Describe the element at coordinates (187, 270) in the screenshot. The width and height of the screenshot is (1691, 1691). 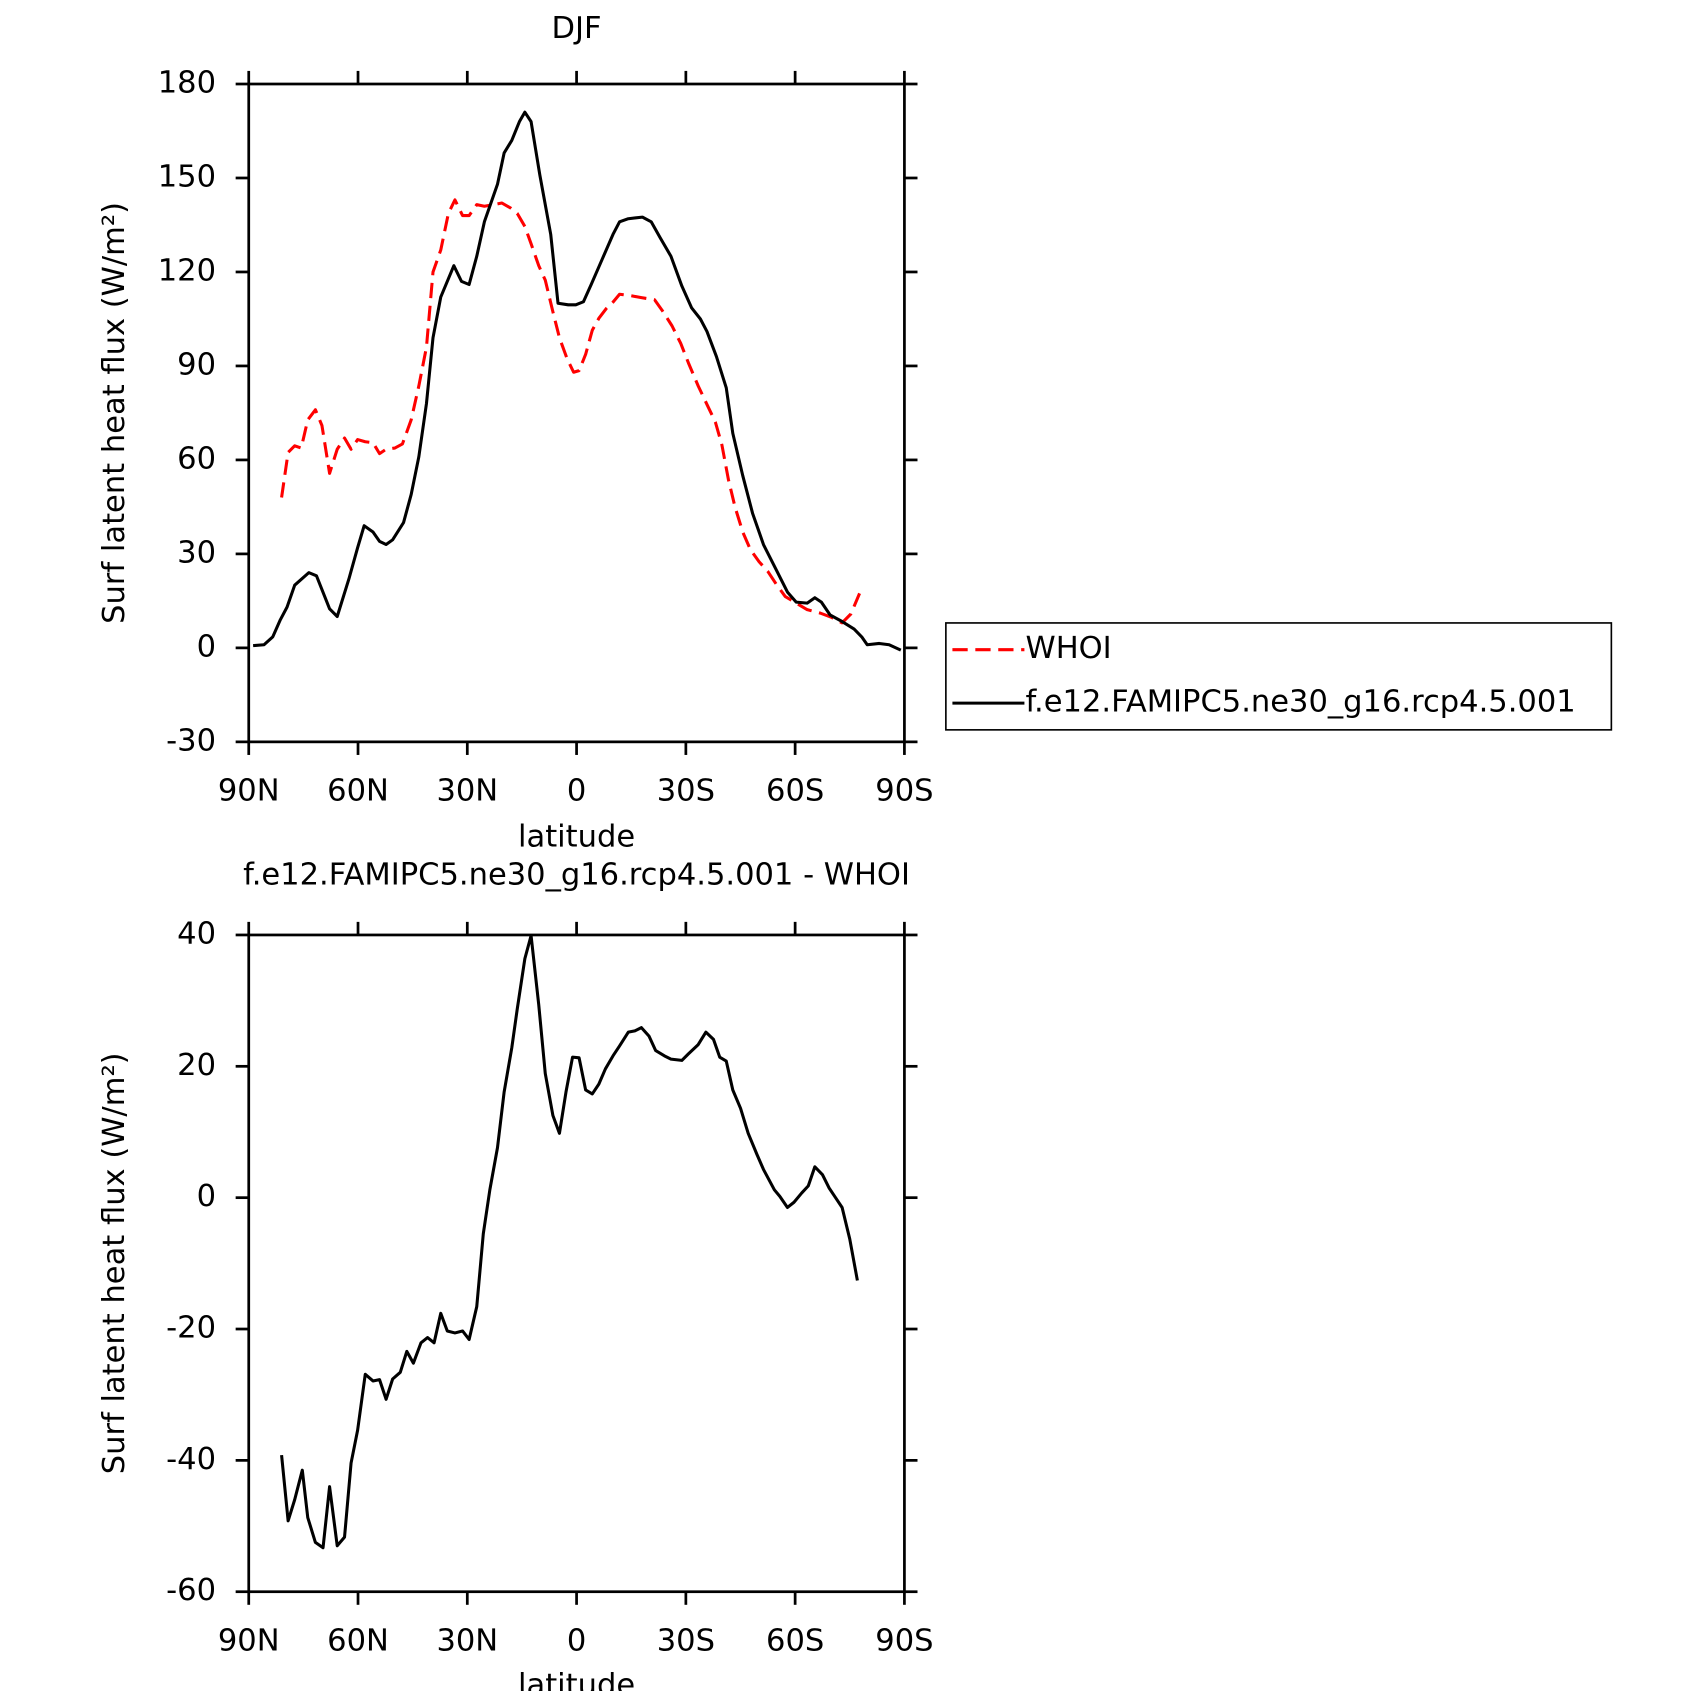
I see `y-tick-label: 120` at that location.